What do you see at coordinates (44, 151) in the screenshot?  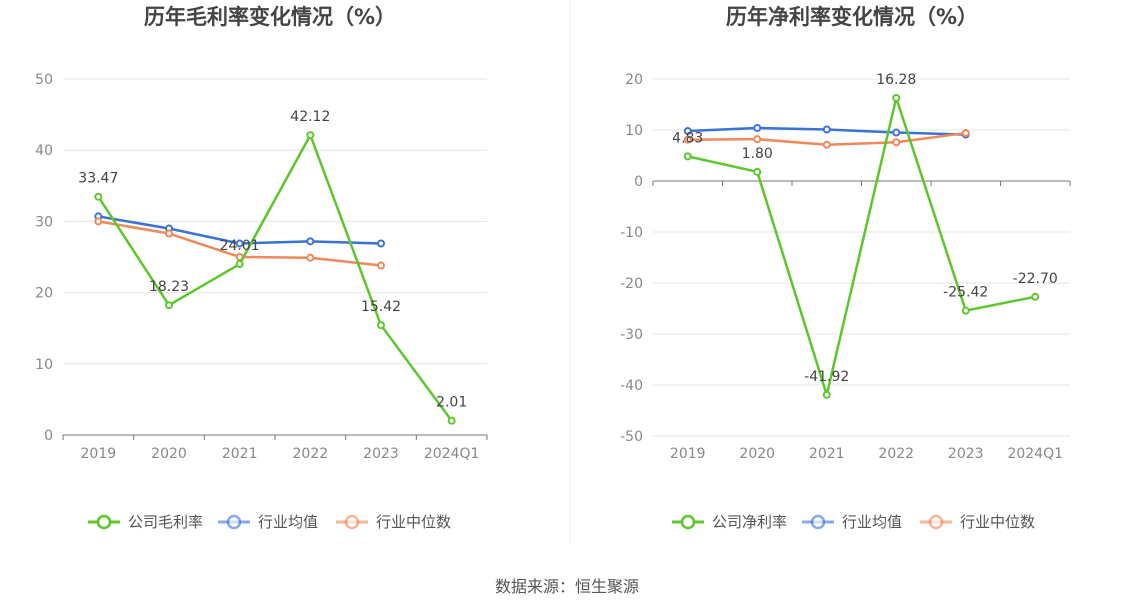 I see `y-tick-label: 40` at bounding box center [44, 151].